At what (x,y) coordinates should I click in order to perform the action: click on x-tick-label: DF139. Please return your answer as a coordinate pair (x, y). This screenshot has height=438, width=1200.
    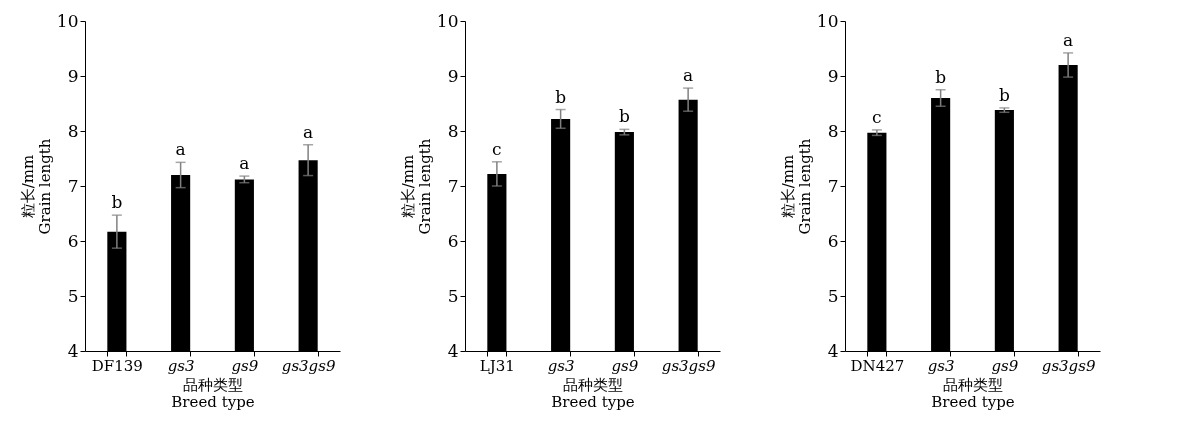
    Looking at the image, I should click on (117, 365).